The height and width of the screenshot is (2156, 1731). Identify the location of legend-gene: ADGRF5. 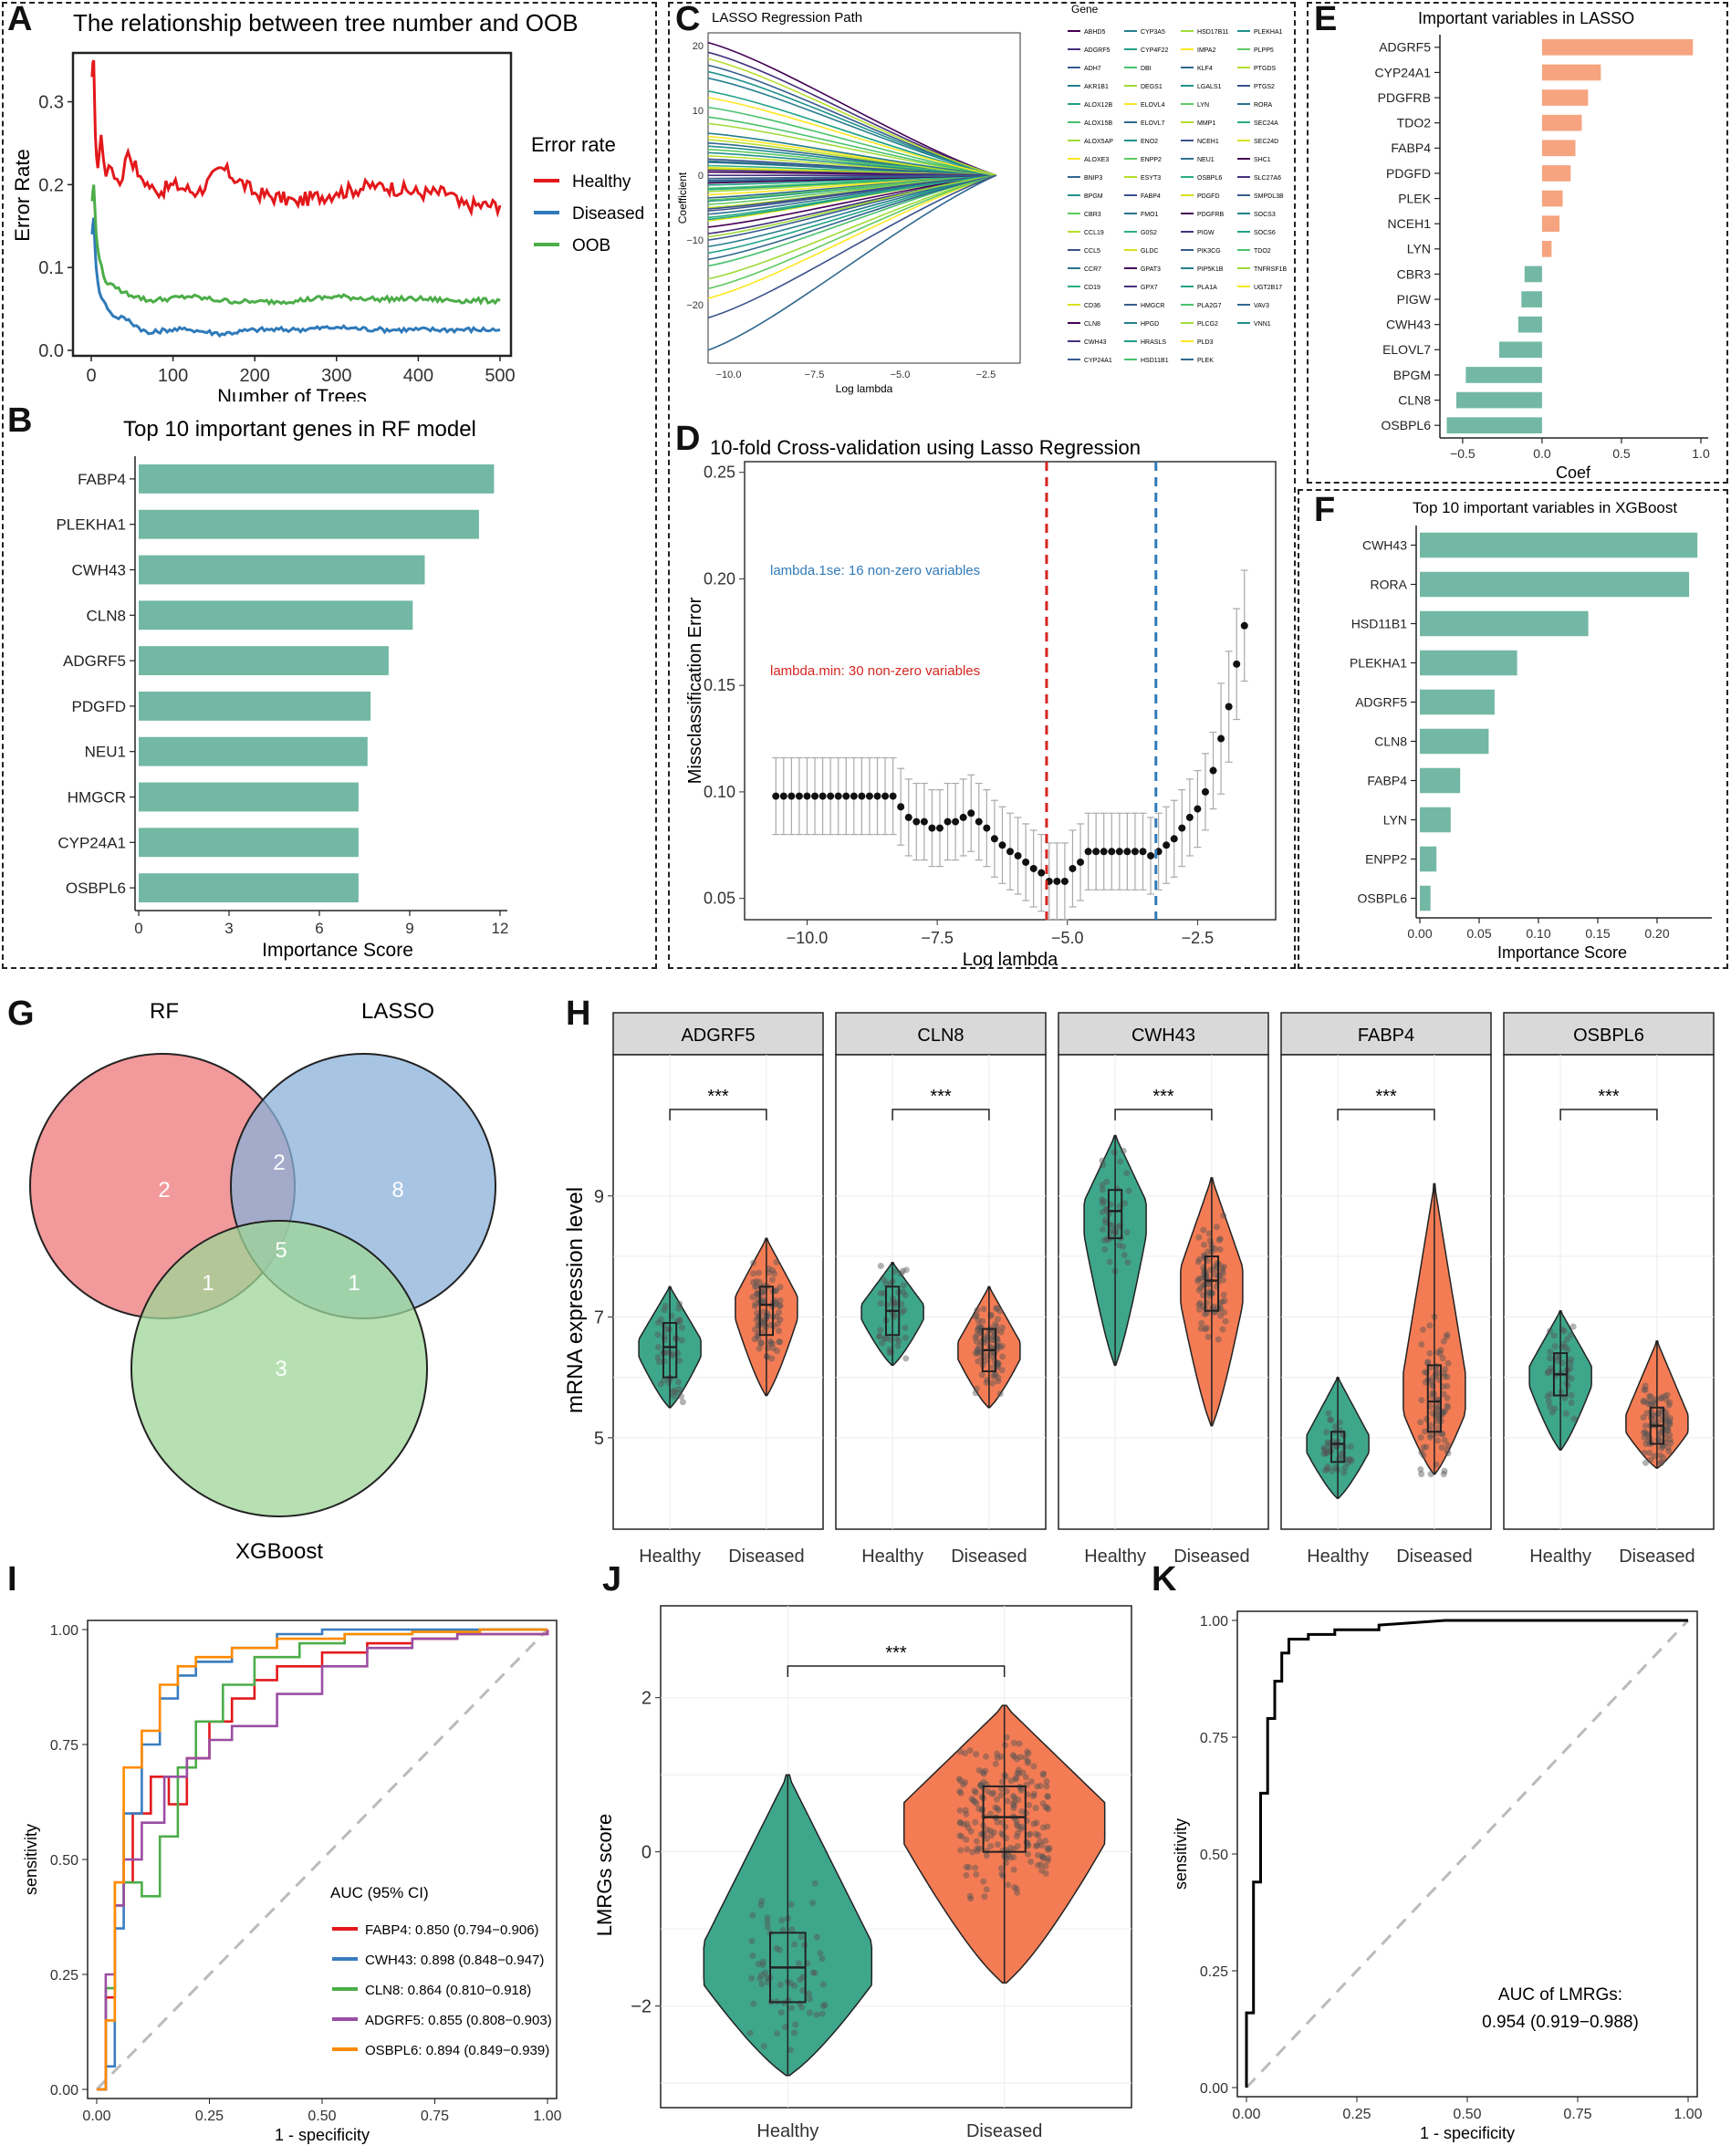
(1097, 51).